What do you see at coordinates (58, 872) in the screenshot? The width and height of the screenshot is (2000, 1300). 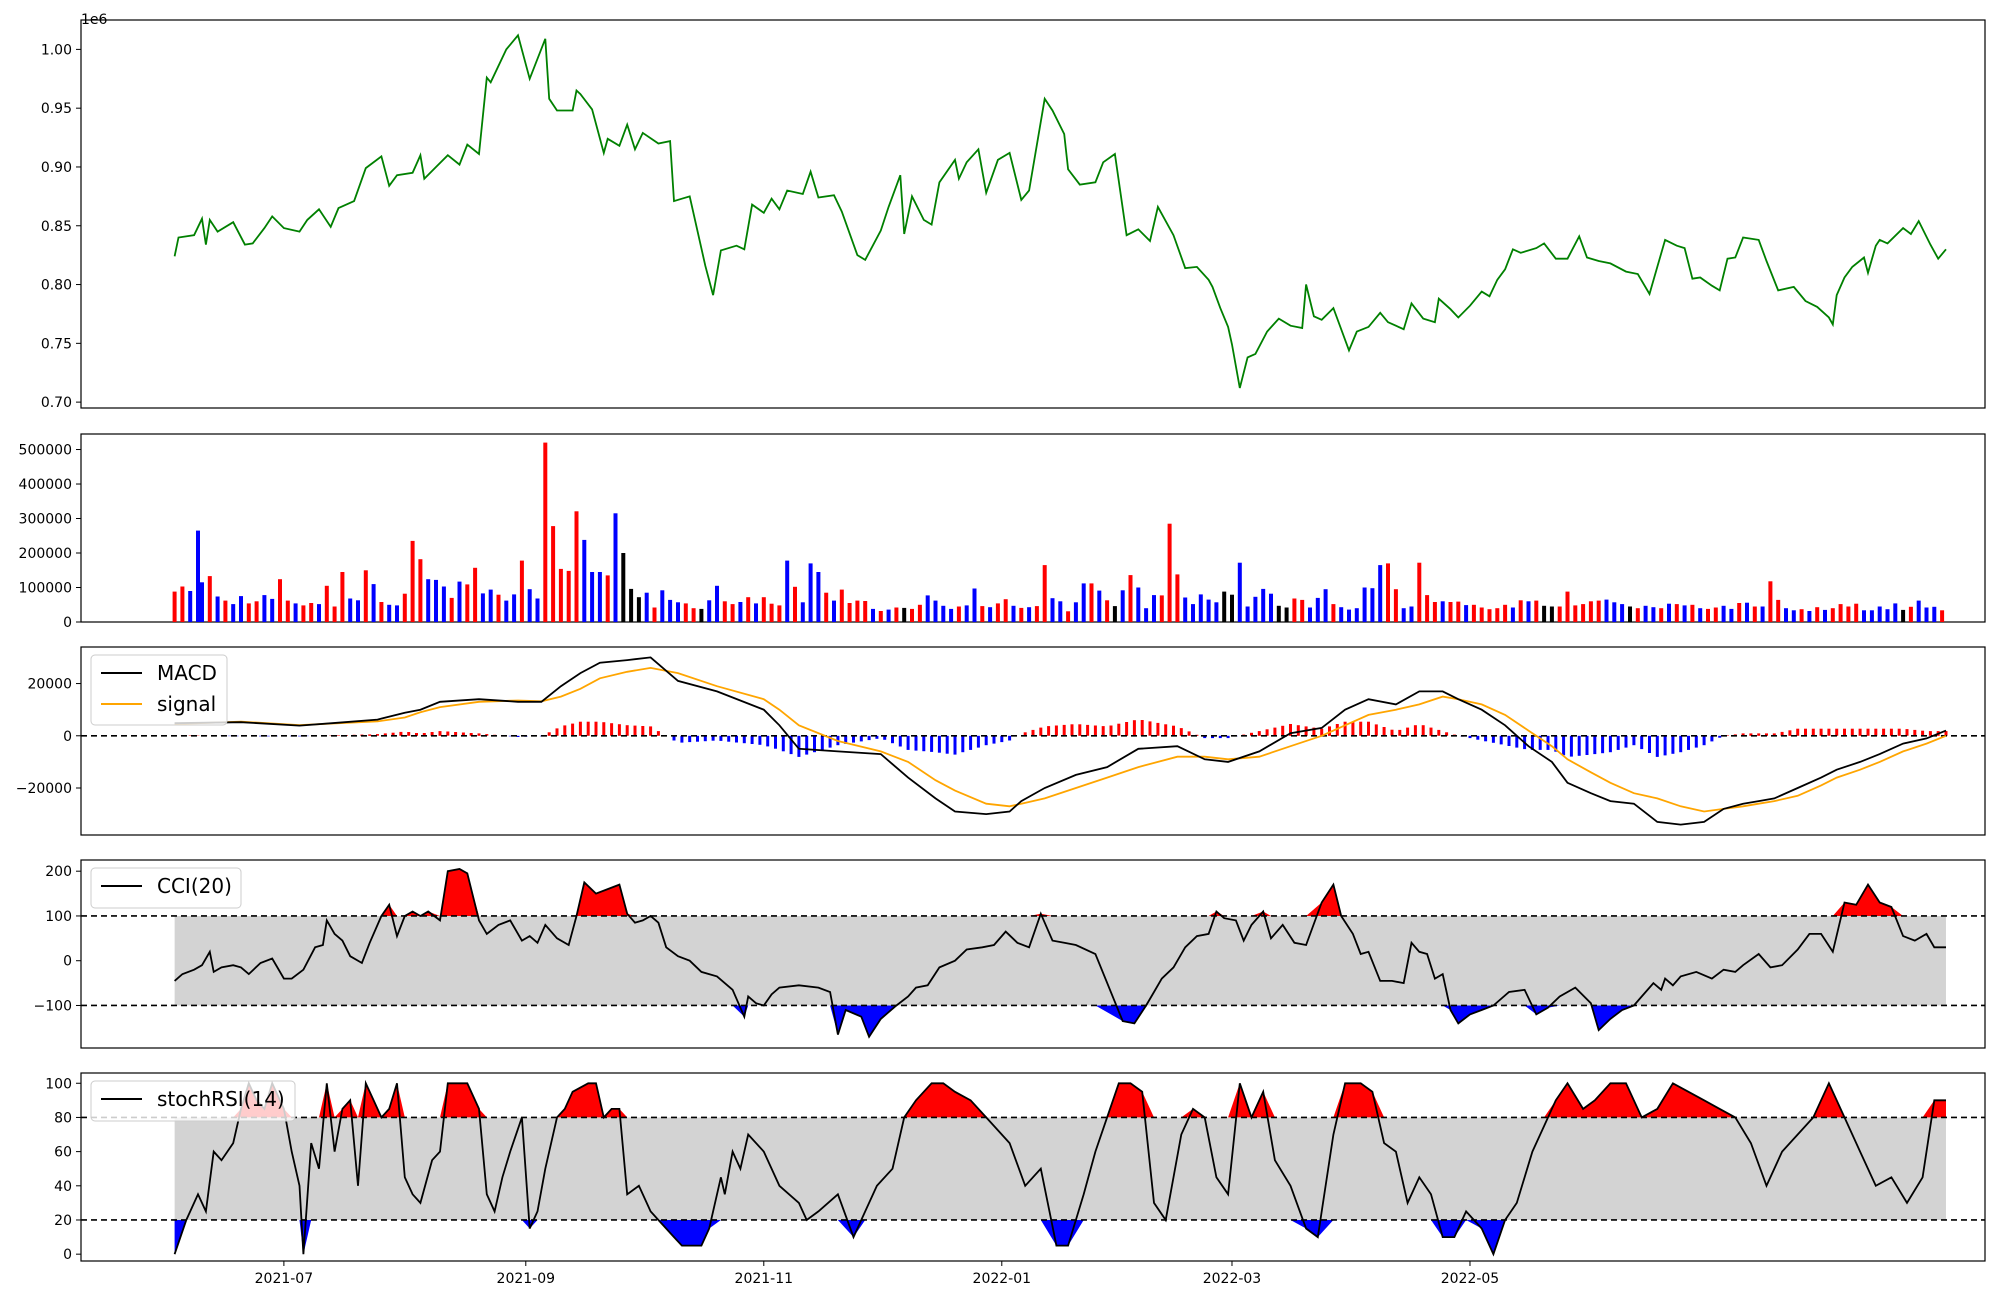 I see `y-tick-label: 200` at bounding box center [58, 872].